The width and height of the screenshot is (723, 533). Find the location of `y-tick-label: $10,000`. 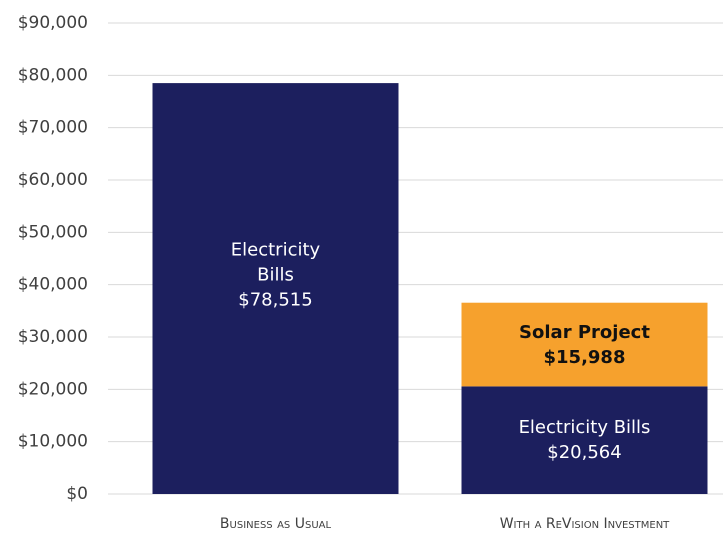

y-tick-label: $10,000 is located at coordinates (53, 442).